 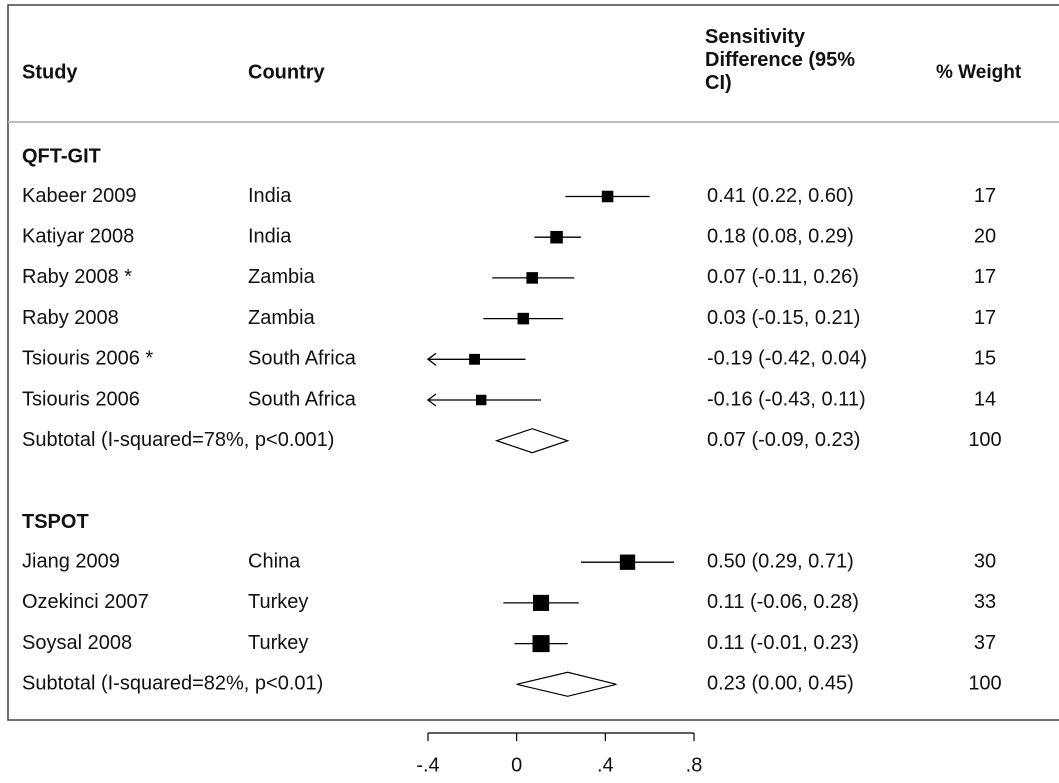 I want to click on header-effect: Sensitivity Difference (95% CI), so click(x=780, y=60).